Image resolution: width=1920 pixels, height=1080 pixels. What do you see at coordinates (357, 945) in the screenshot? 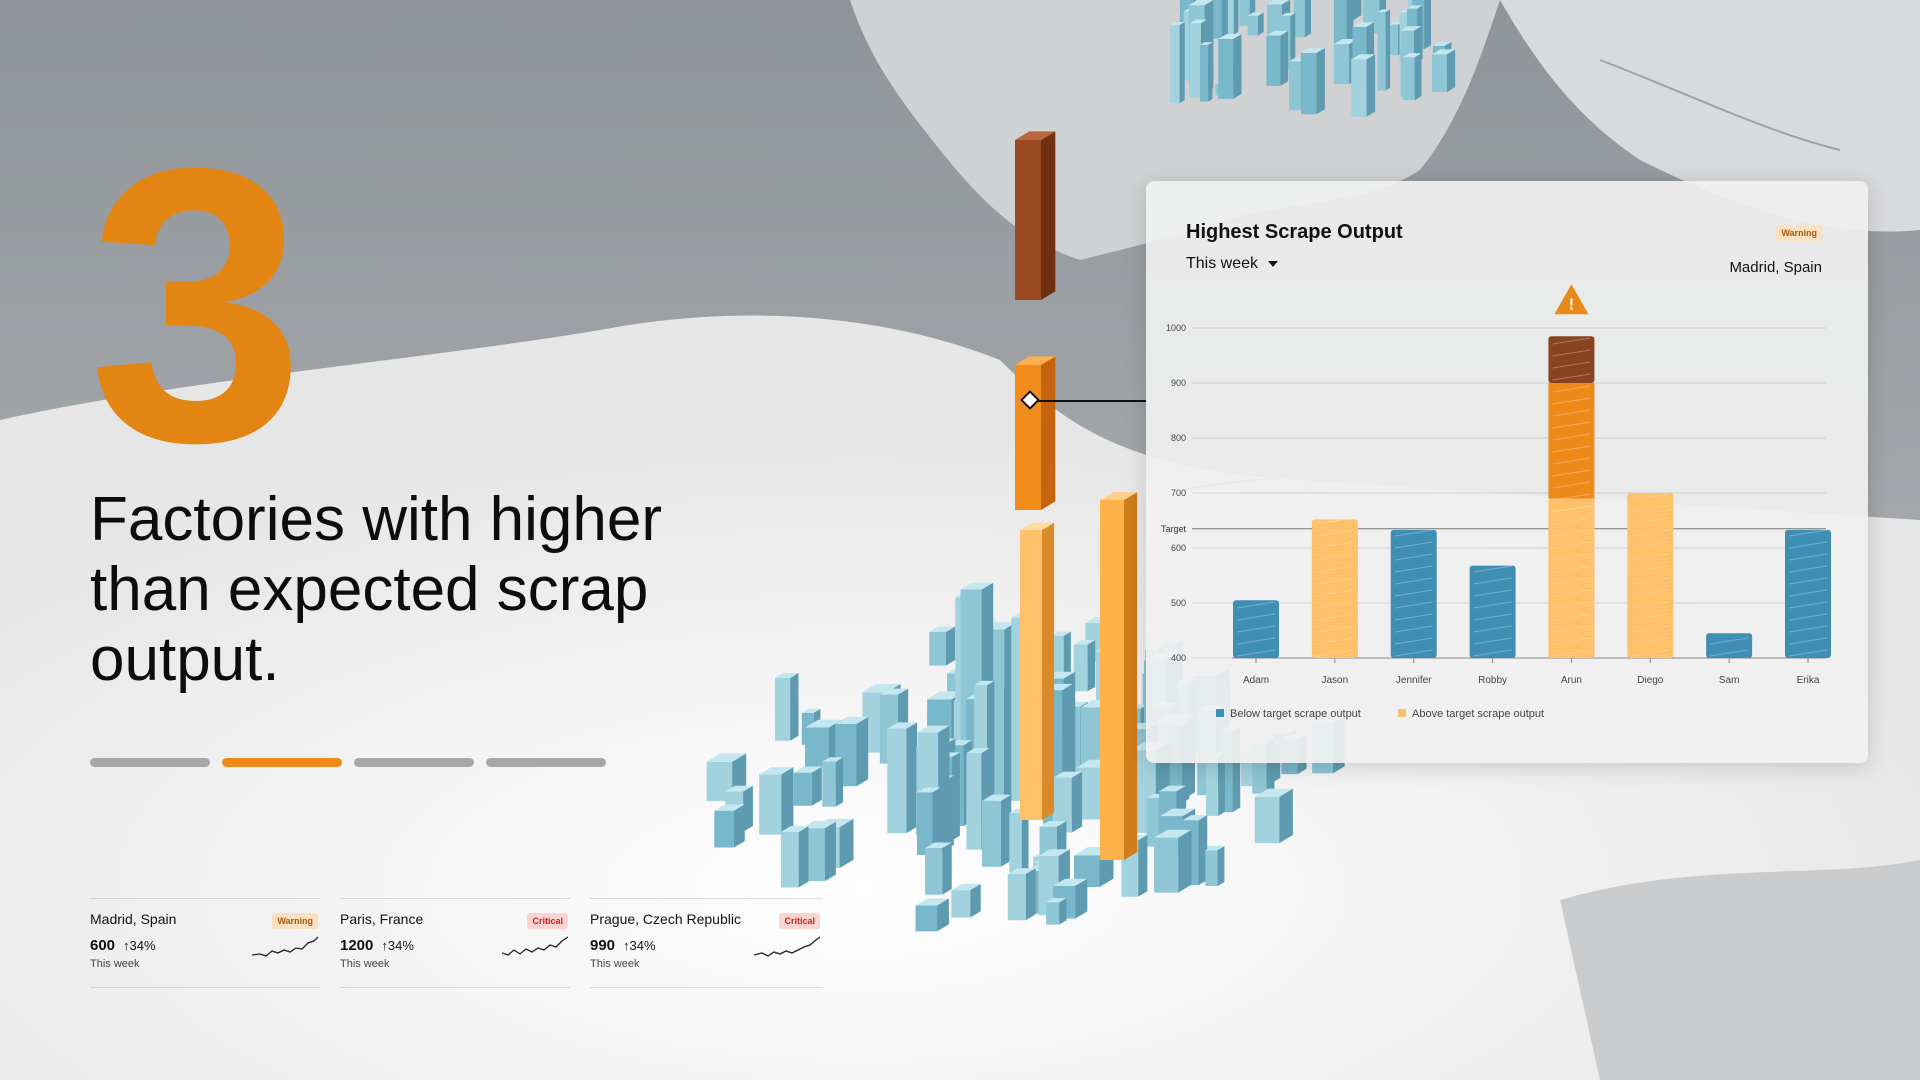
I see `card-value: 1200` at bounding box center [357, 945].